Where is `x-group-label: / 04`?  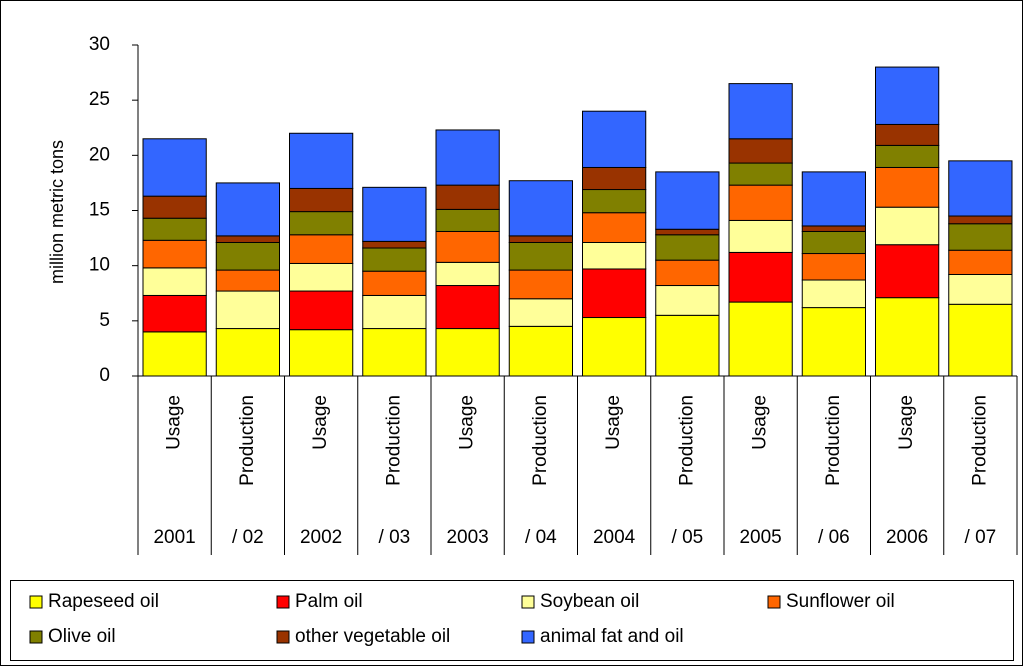
x-group-label: / 04 is located at coordinates (541, 537).